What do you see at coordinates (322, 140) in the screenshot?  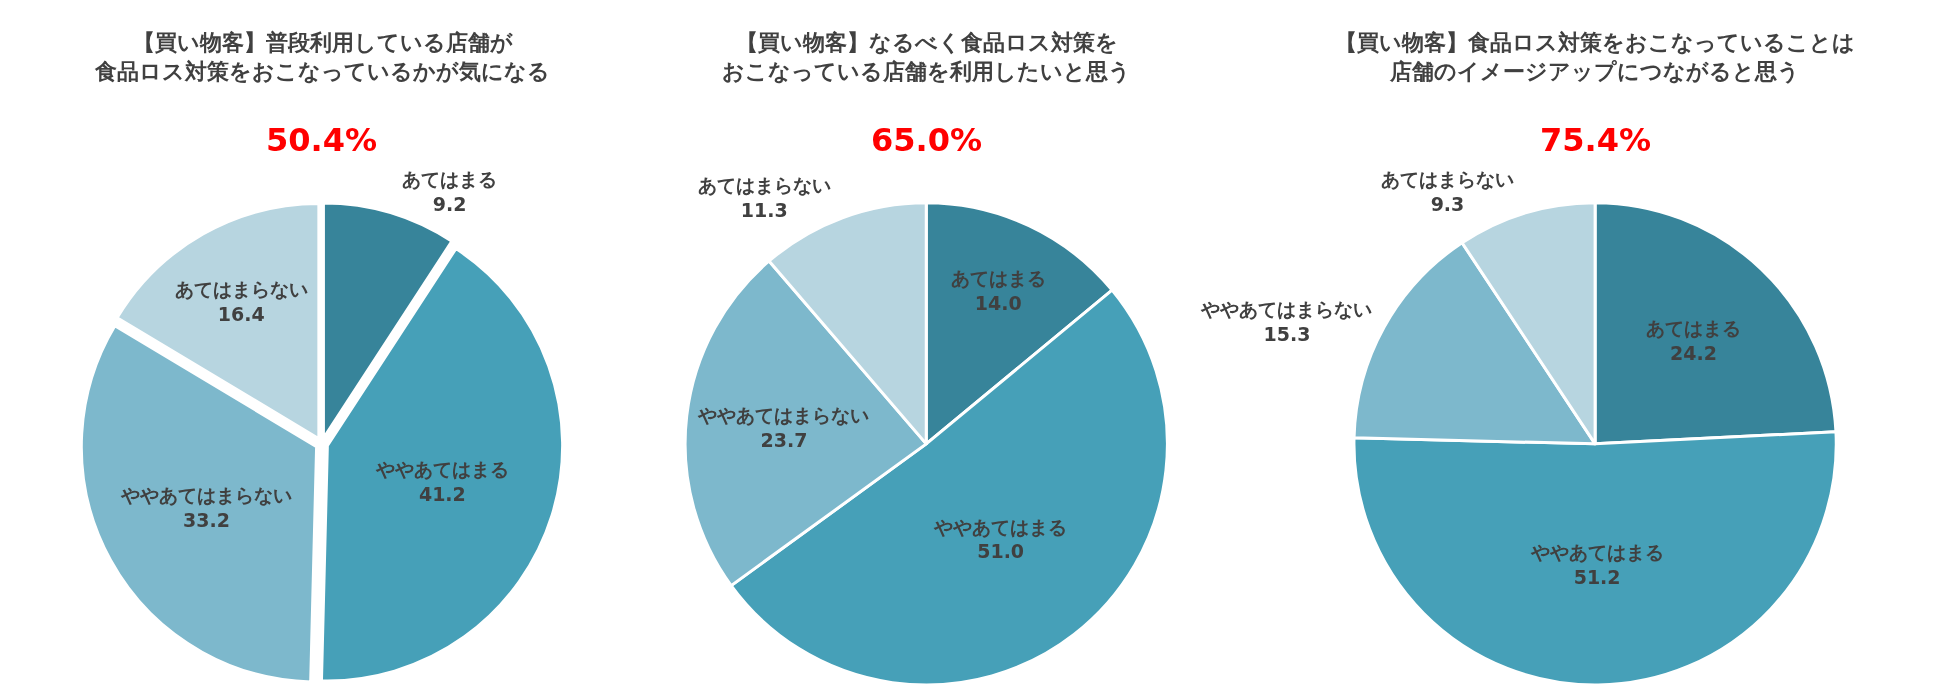 I see `chart-subtitle: 50.4%` at bounding box center [322, 140].